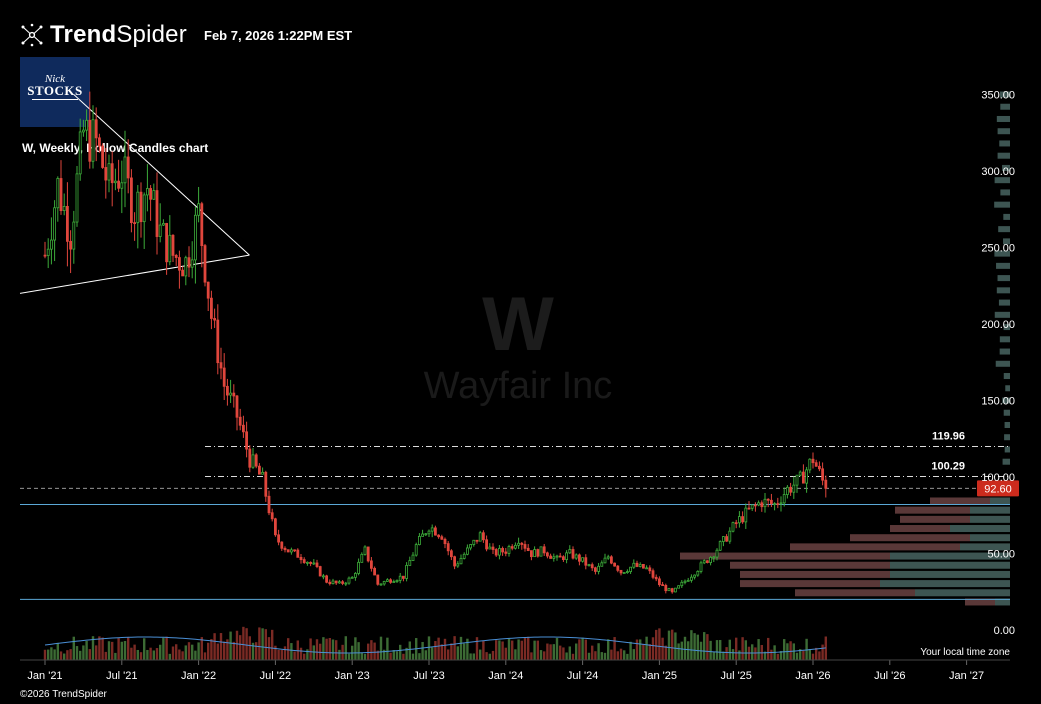 This screenshot has height=704, width=1041. What do you see at coordinates (115, 148) in the screenshot?
I see `chart-title: W, Weekly, Hollow Candles chart` at bounding box center [115, 148].